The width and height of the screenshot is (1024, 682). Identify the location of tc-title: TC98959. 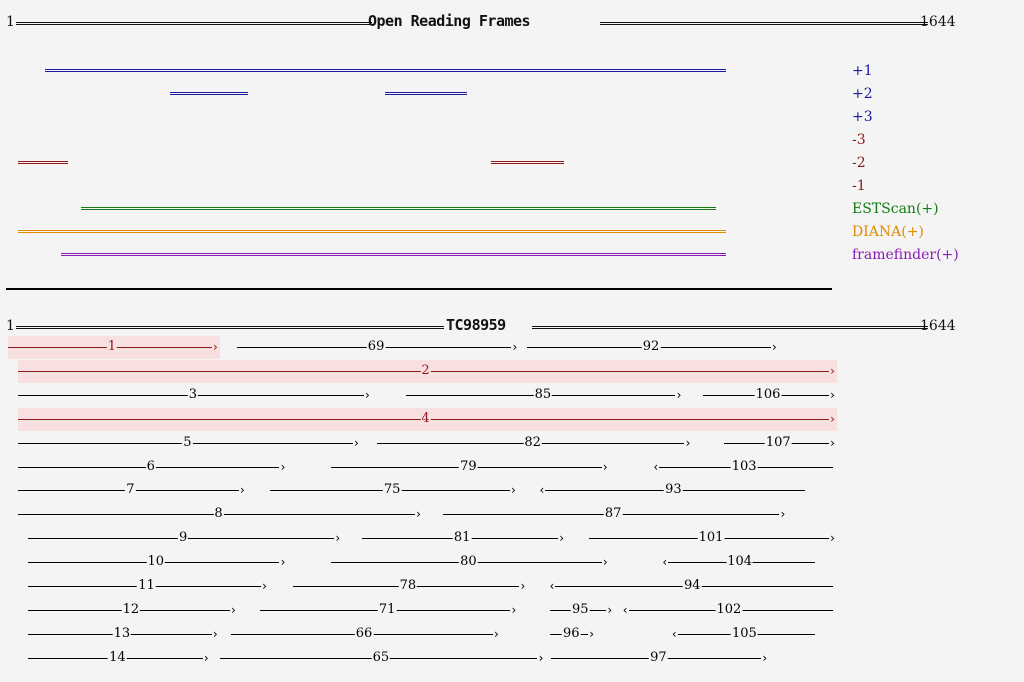
(476, 325).